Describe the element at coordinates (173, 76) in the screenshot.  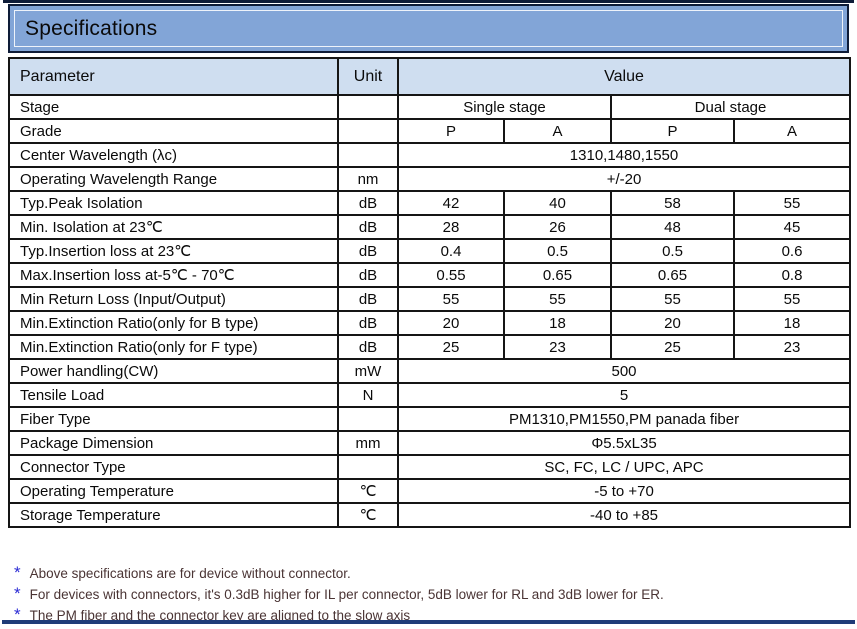
I see `parameter-header-cell: Parameter` at that location.